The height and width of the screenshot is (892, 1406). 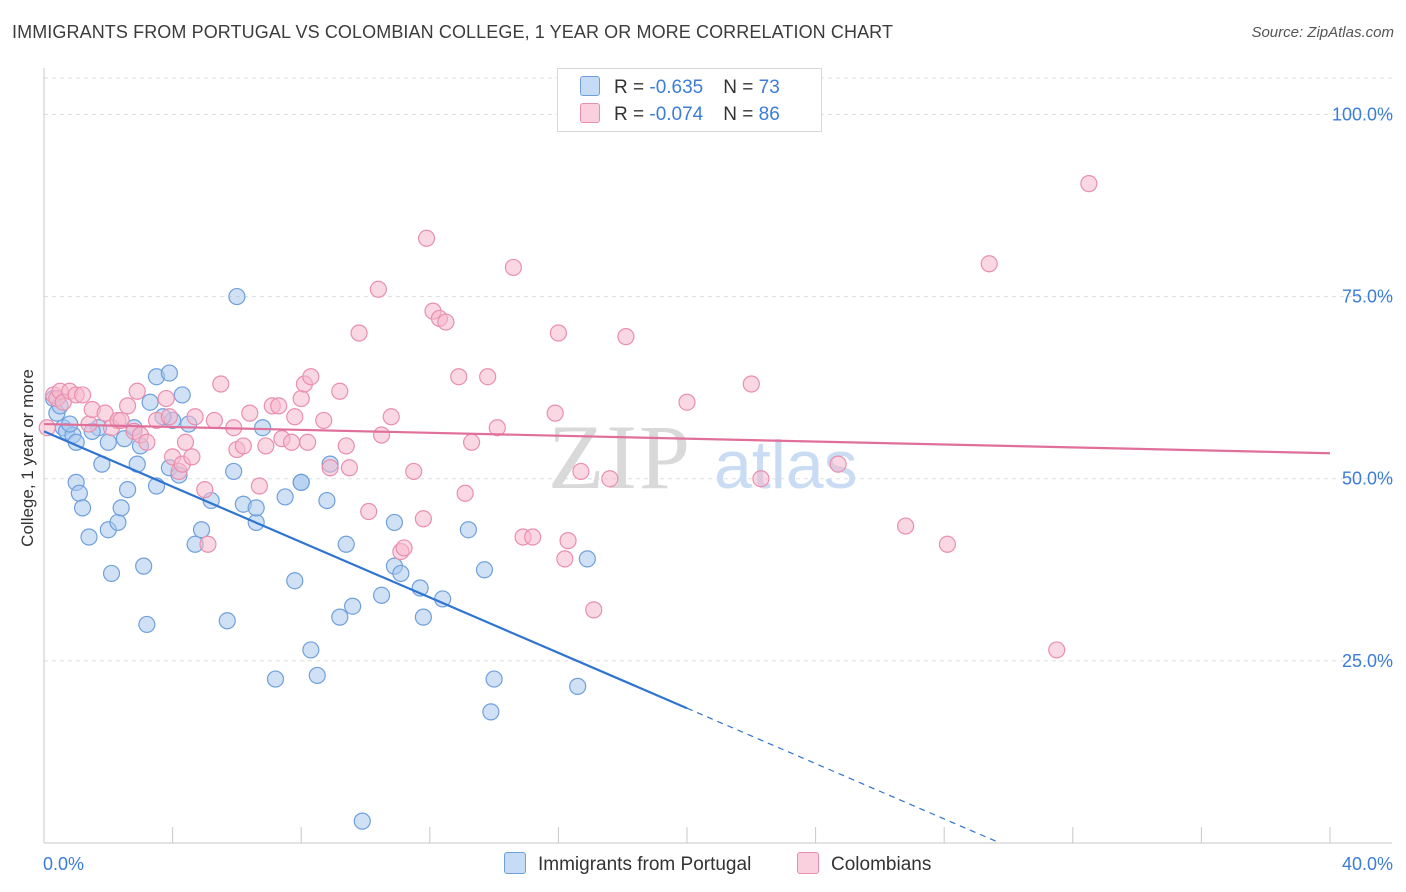 I want to click on bottom-legend-label-colombians: Colombians, so click(x=881, y=864).